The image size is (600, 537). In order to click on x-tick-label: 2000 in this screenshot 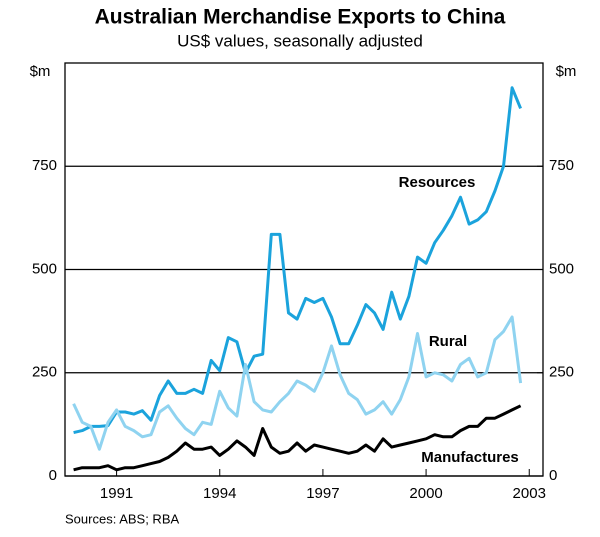, I will do `click(425, 493)`.